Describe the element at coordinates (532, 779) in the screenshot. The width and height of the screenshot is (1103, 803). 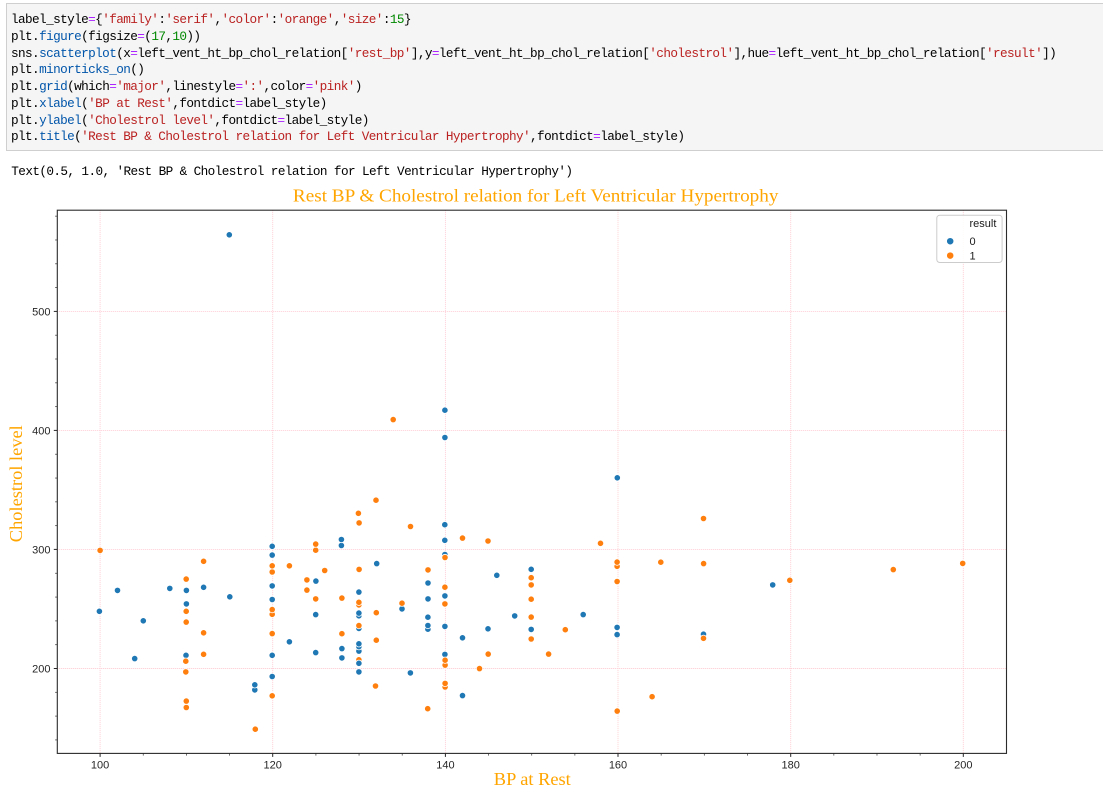
I see `svg-text: BP at Rest` at that location.